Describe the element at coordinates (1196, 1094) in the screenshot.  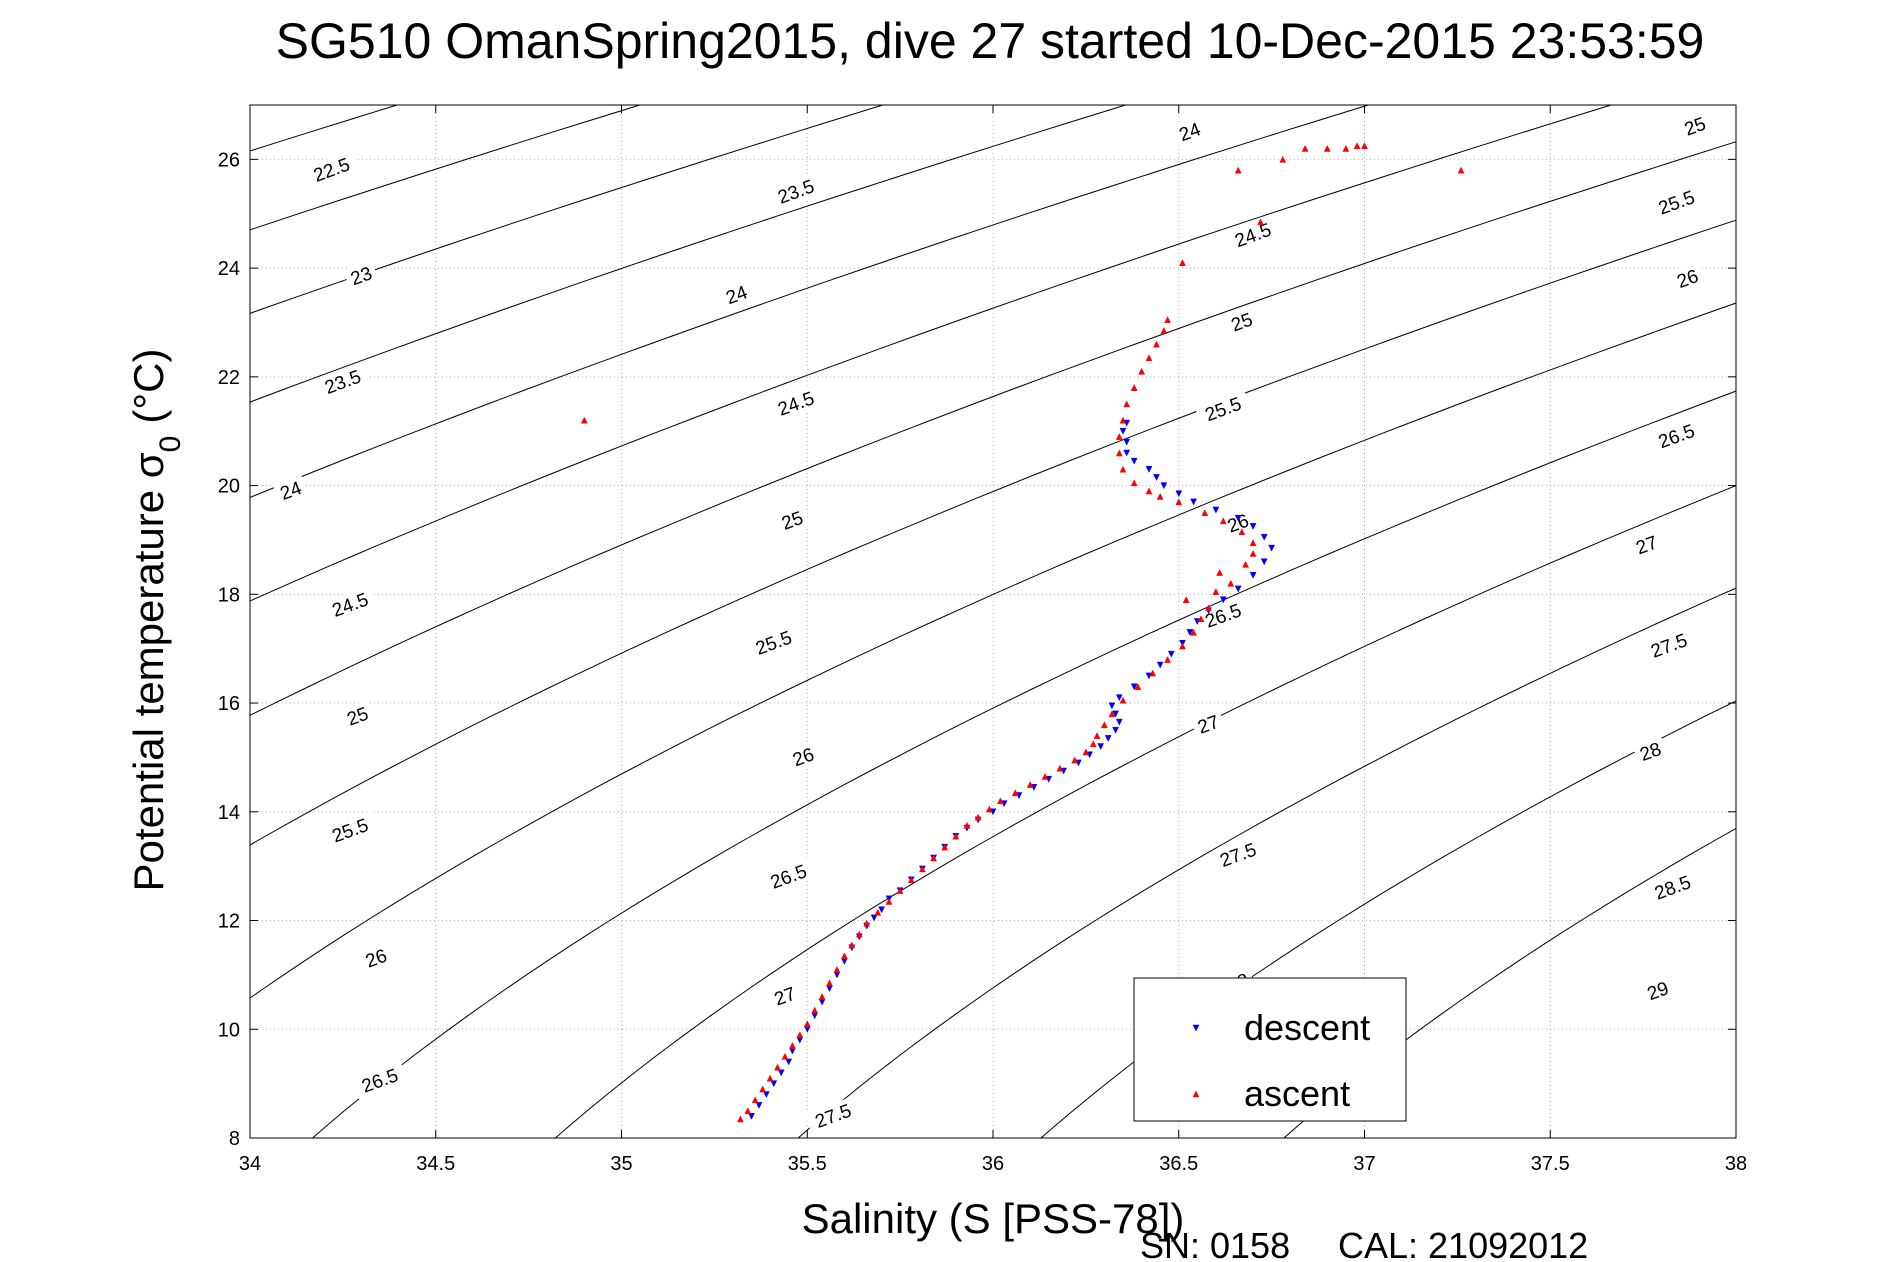
I see `legend-marker-ascent` at that location.